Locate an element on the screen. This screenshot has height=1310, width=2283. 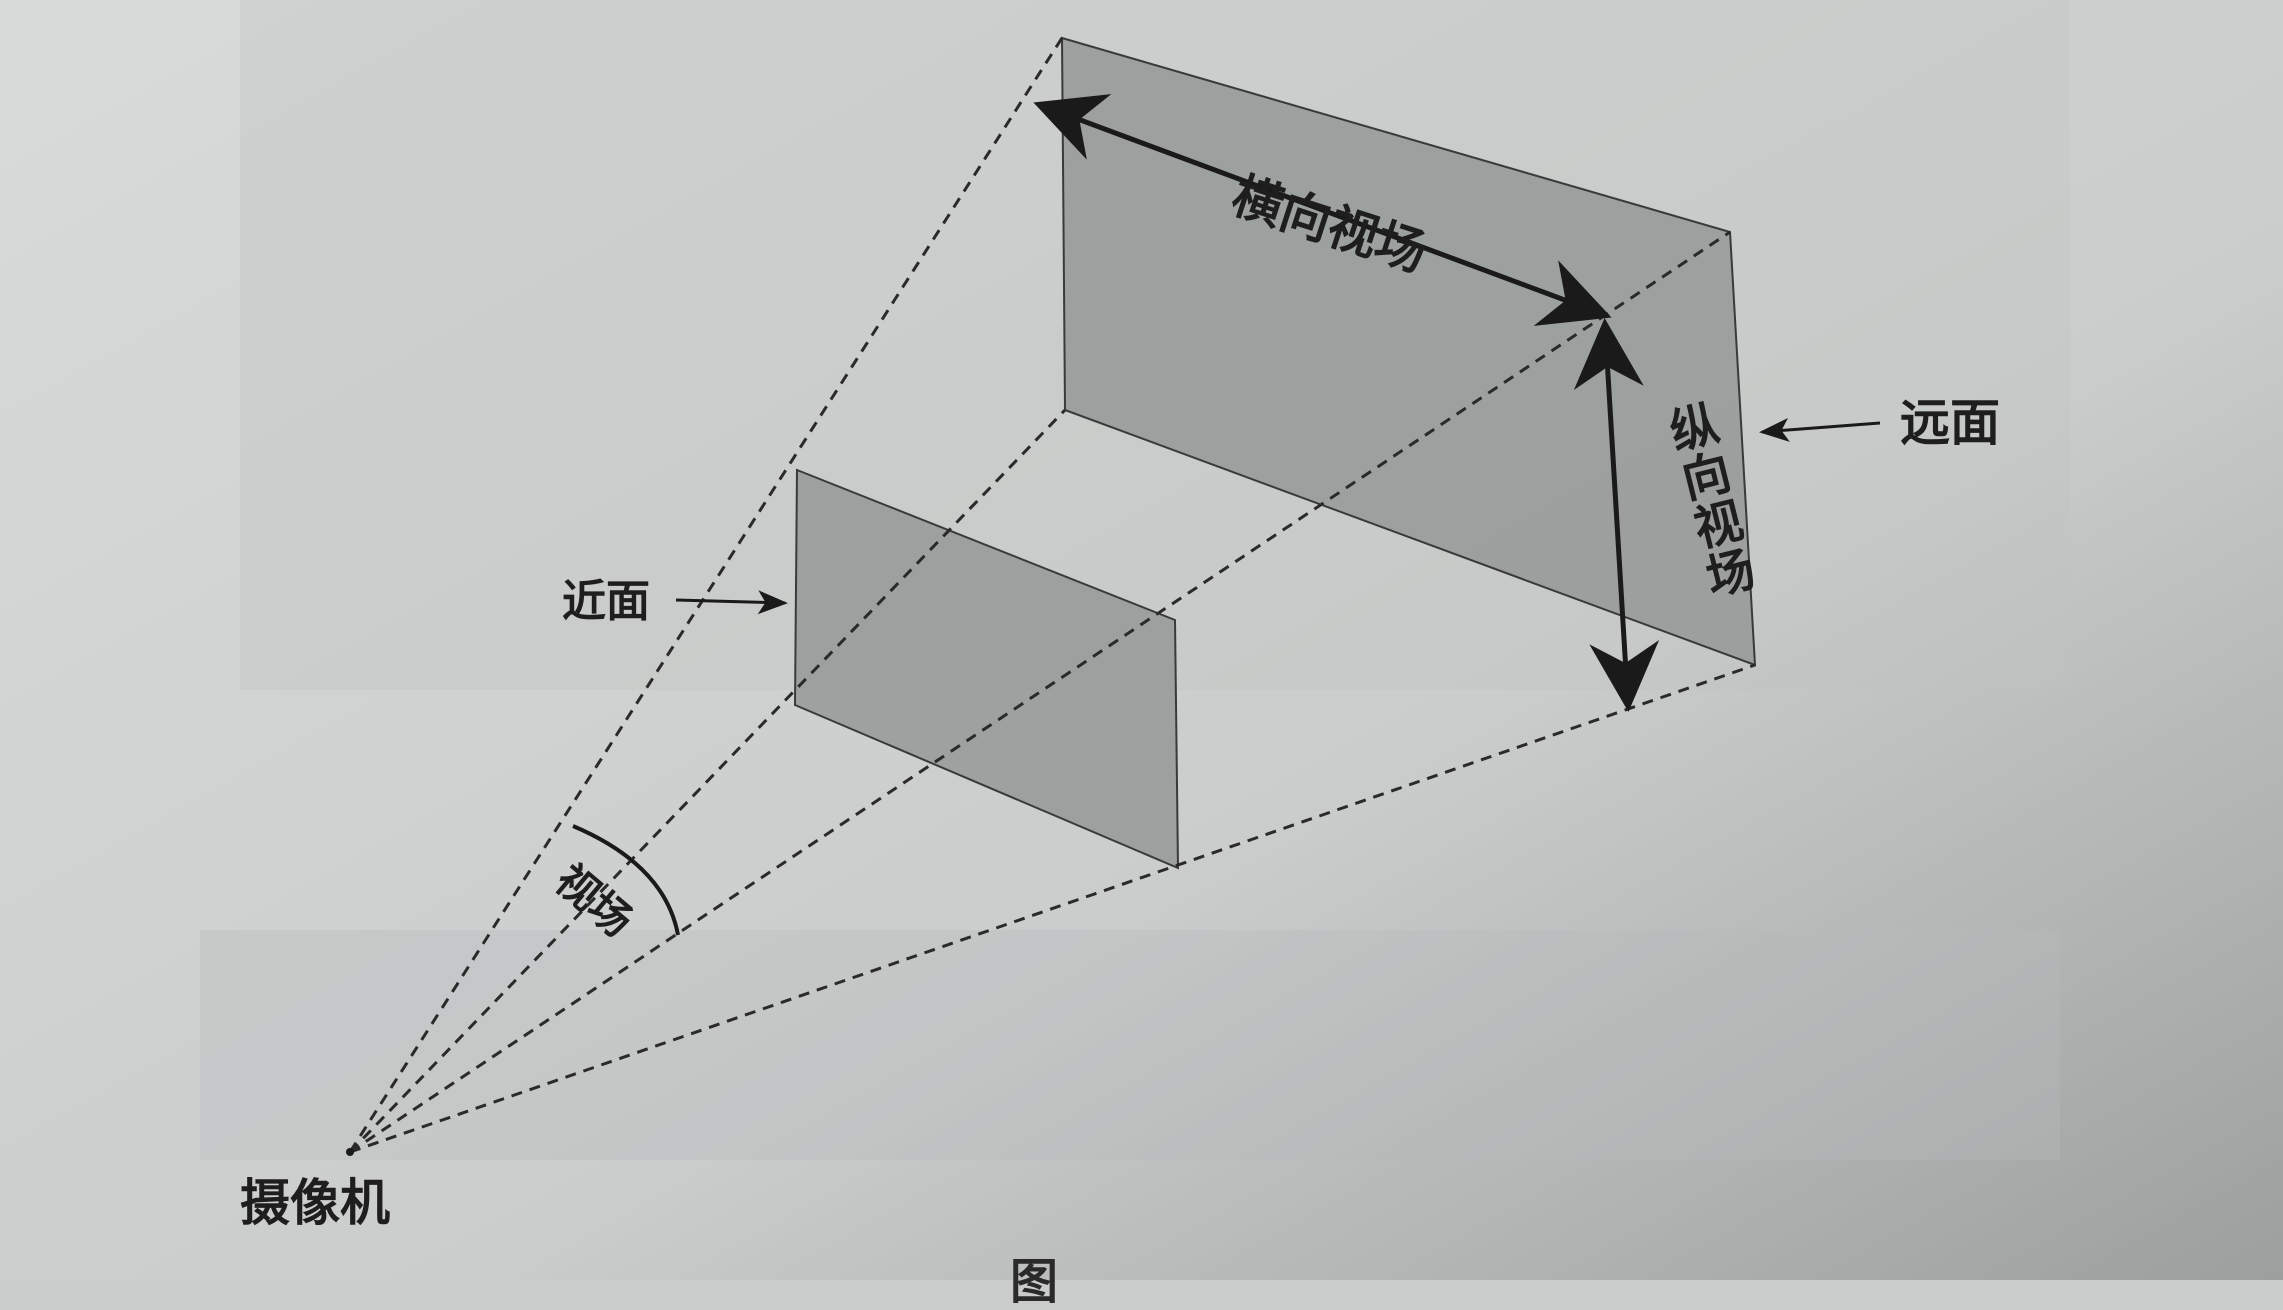
camera-label: 摄像机 is located at coordinates (315, 1203).